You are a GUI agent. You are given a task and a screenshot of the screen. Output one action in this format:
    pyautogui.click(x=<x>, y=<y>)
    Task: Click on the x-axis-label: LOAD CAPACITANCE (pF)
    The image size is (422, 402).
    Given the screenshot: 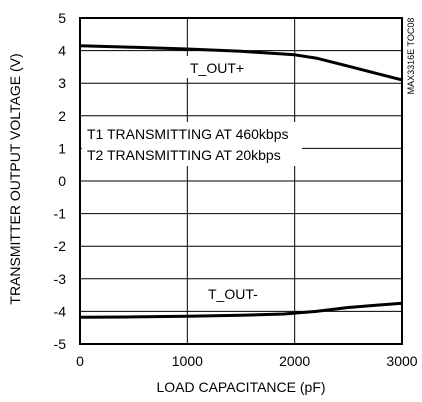 What is the action you would take?
    pyautogui.click(x=240, y=387)
    